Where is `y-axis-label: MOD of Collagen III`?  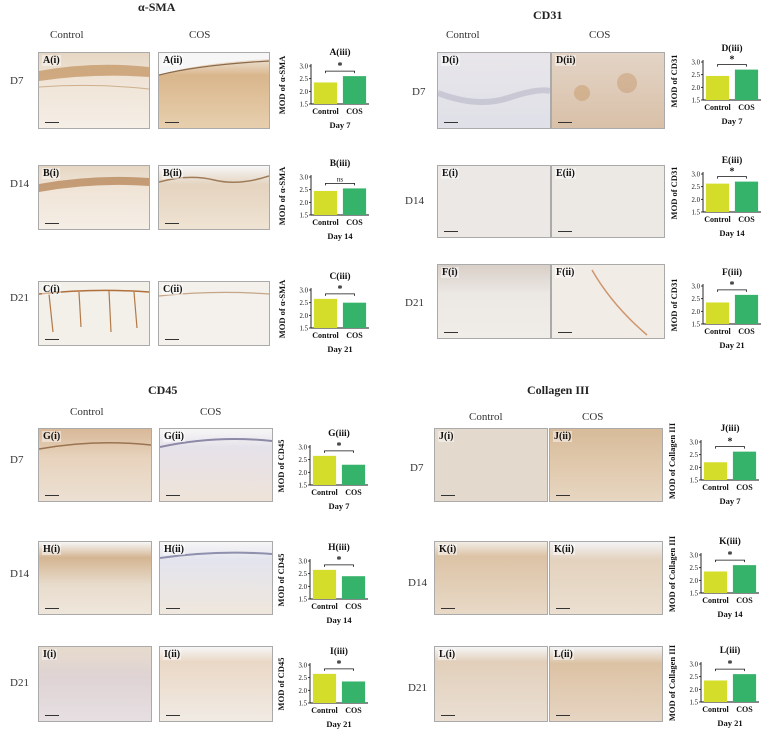
y-axis-label: MOD of Collagen III is located at coordinates (672, 460).